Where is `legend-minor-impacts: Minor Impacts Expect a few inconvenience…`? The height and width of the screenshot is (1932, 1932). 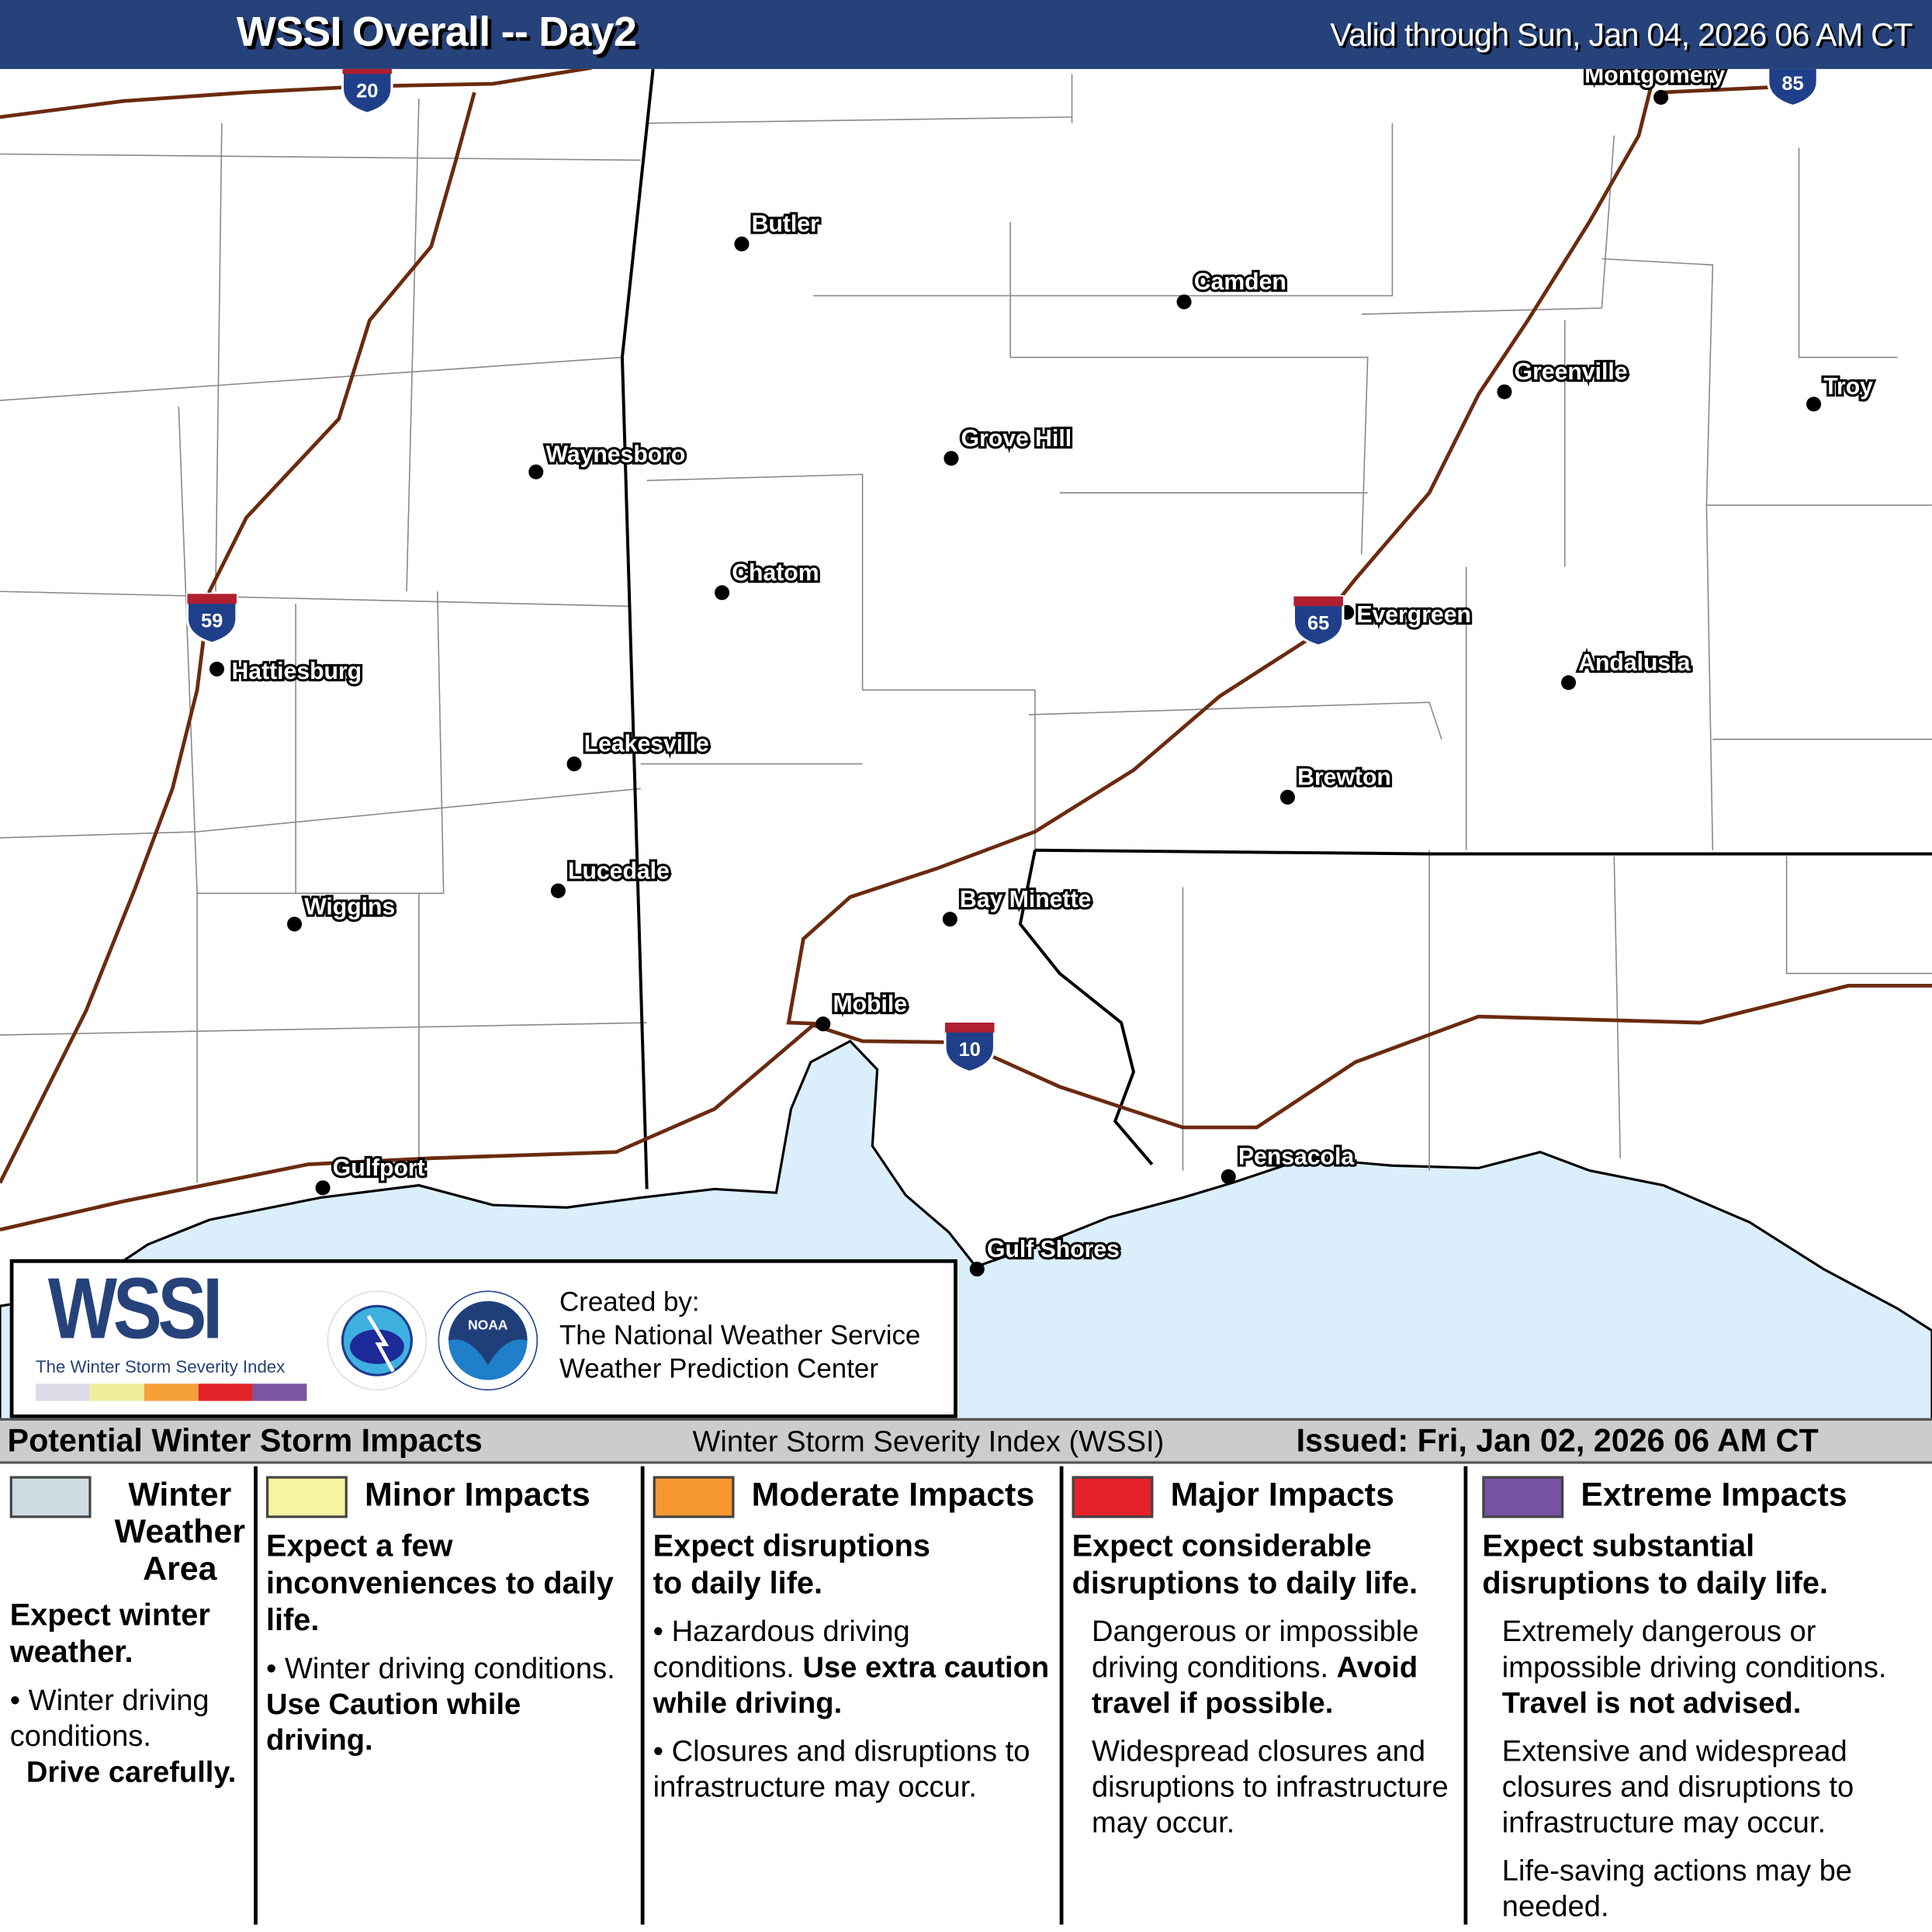 legend-minor-impacts: Minor Impacts Expect a few inconvenience… is located at coordinates (450, 1698).